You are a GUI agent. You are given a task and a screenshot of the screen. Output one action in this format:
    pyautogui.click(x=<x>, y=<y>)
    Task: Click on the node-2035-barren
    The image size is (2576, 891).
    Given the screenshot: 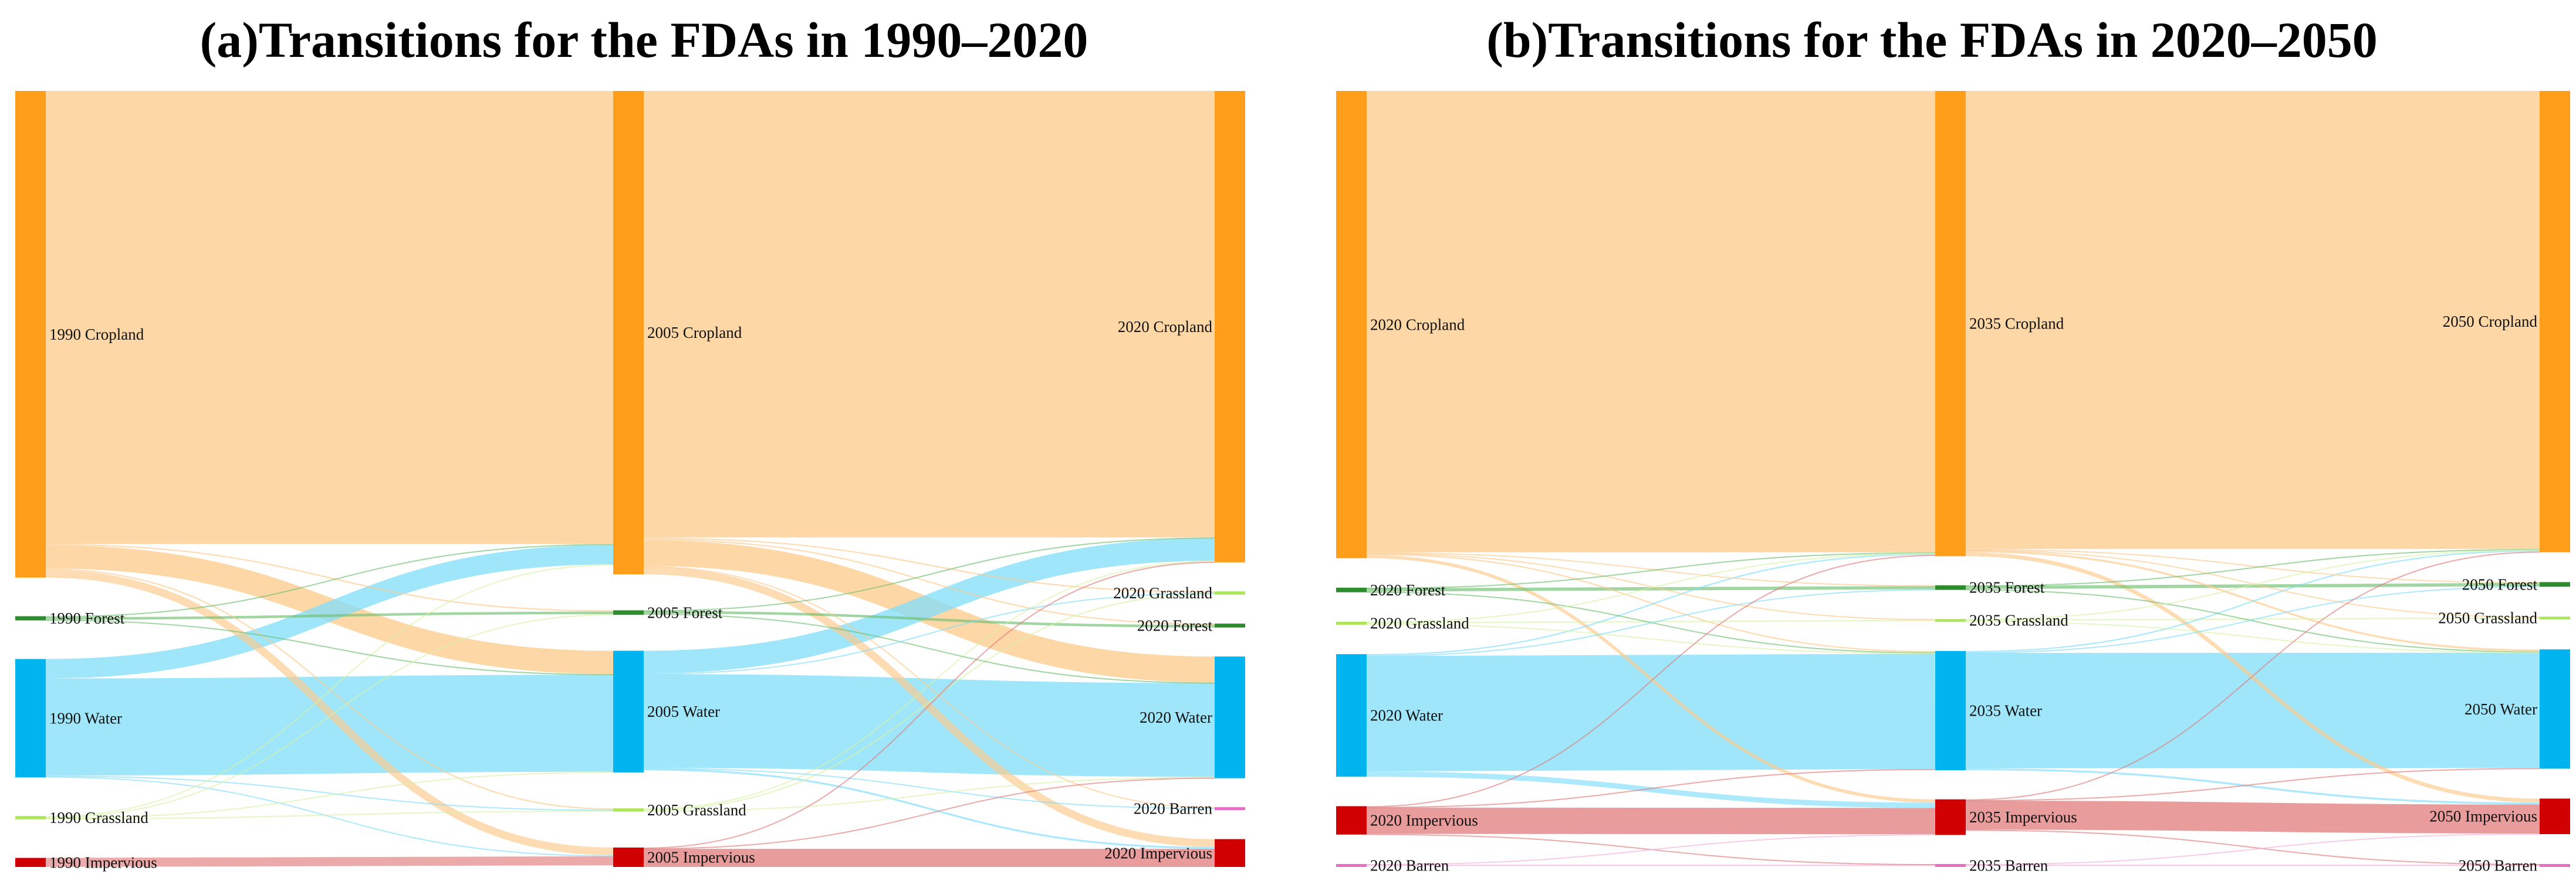 What is the action you would take?
    pyautogui.click(x=1950, y=865)
    